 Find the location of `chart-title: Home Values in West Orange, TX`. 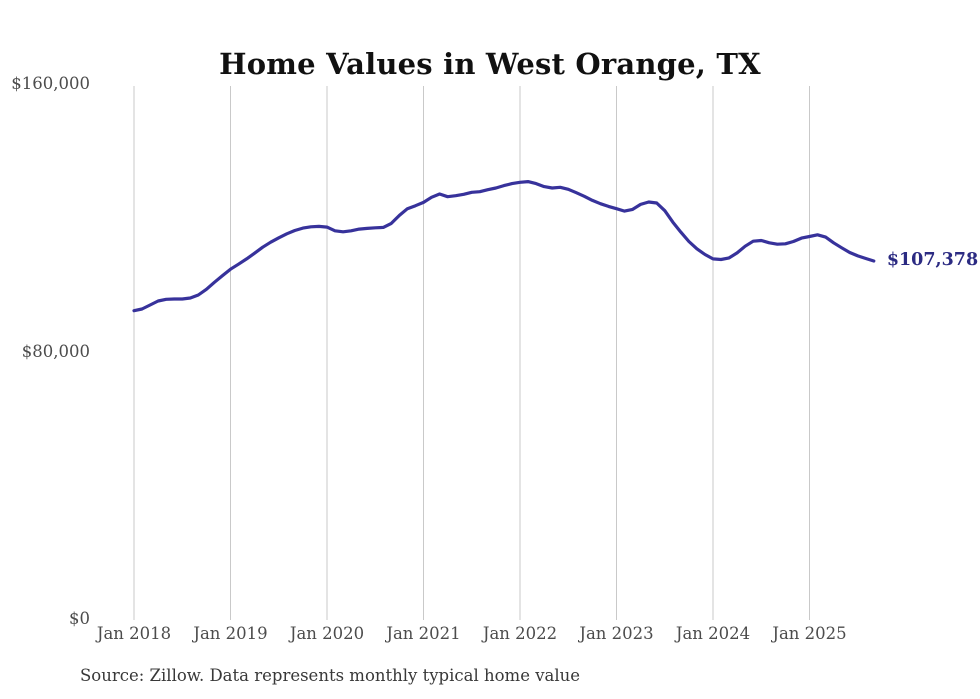

chart-title: Home Values in West Orange, TX is located at coordinates (490, 64).